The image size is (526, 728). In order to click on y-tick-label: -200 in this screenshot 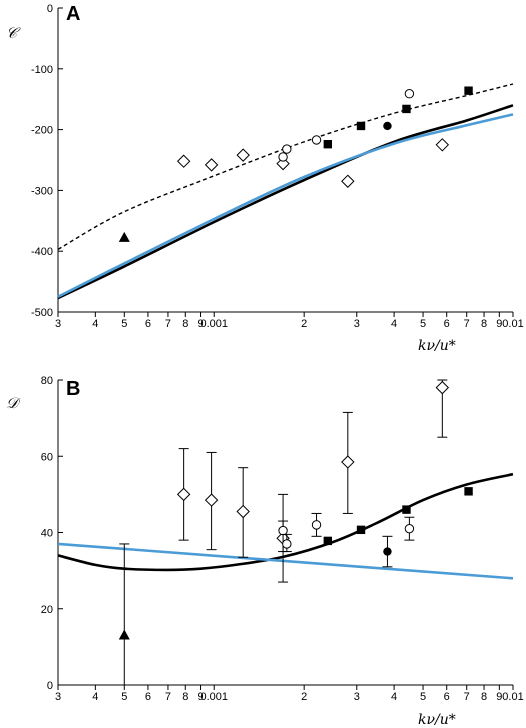, I will do `click(42, 131)`.